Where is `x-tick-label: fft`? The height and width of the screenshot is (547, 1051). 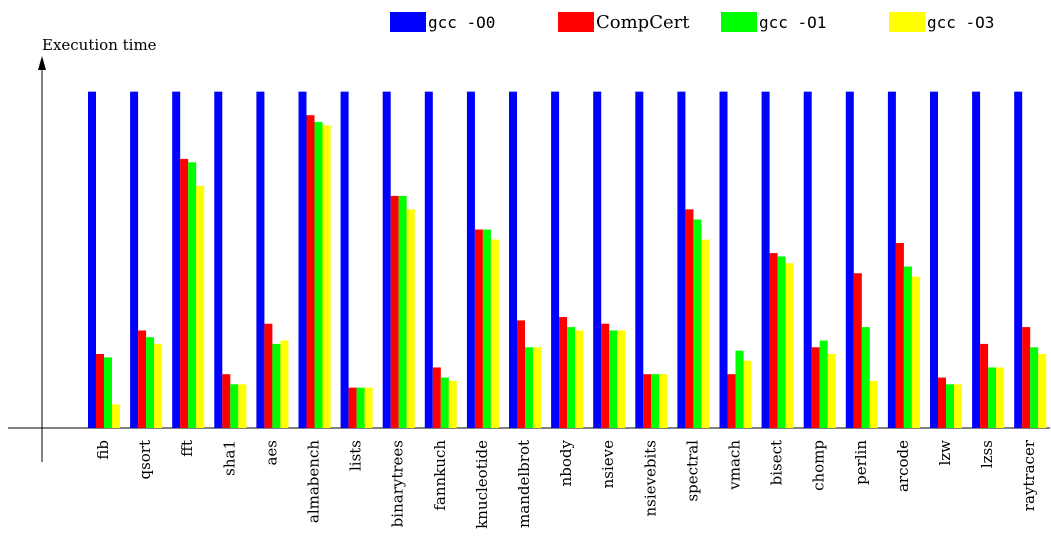 x-tick-label: fft is located at coordinates (187, 448).